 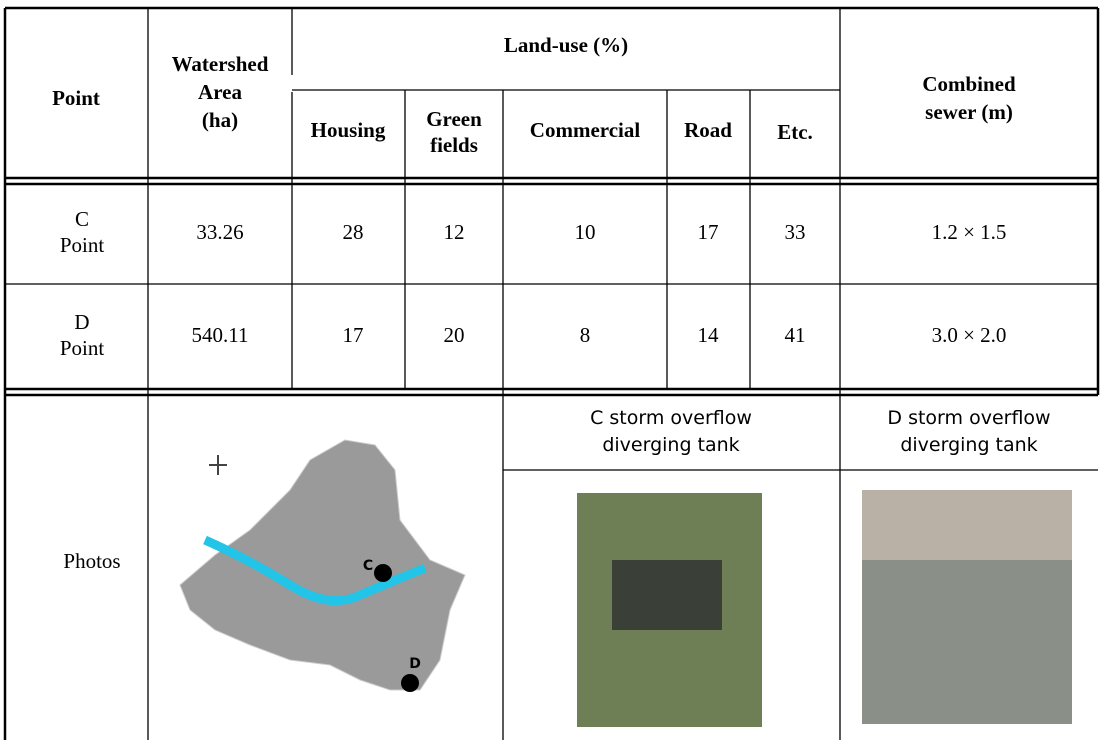 I want to click on cell-text: 12, so click(x=454, y=232).